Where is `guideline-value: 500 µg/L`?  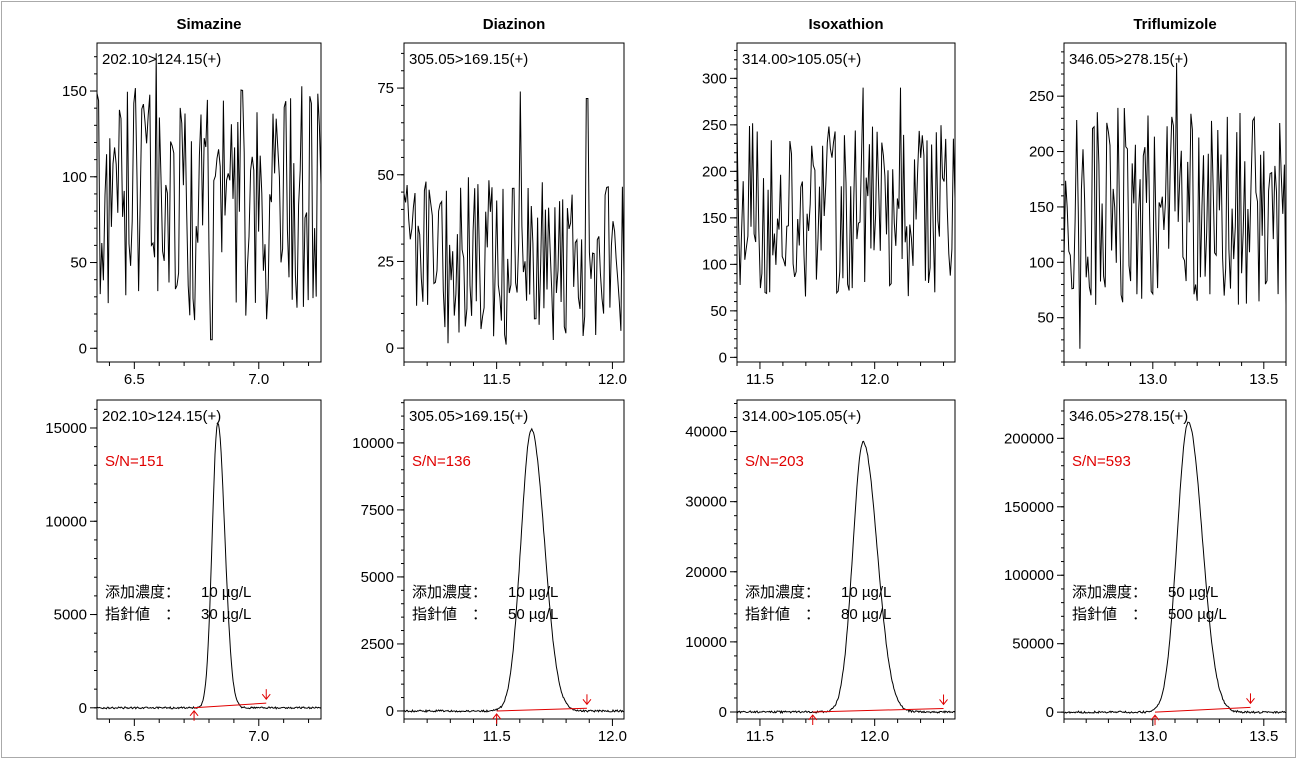 guideline-value: 500 µg/L is located at coordinates (1197, 614).